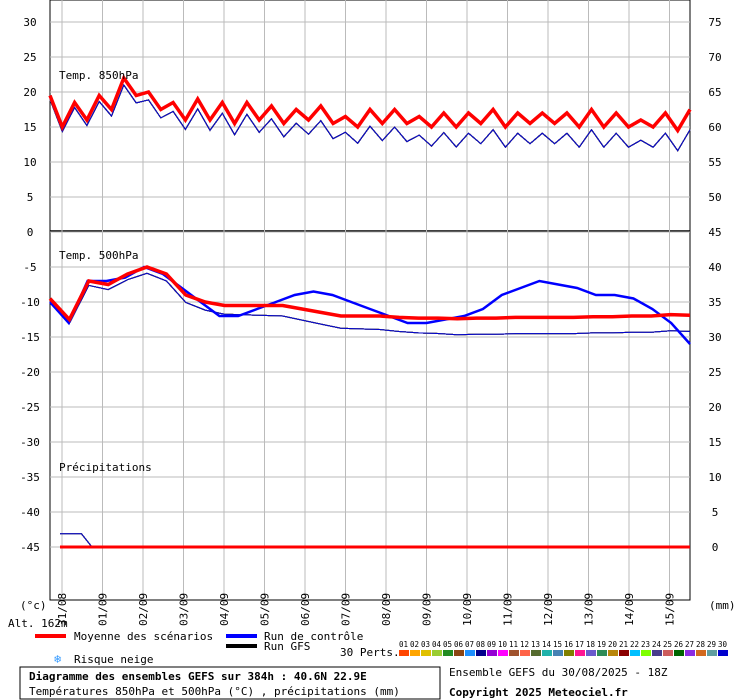 Image resolution: width=740 pixels, height=700 pixels. What do you see at coordinates (558, 672) in the screenshot?
I see `run-info: Ensemble GEFS du 30/08/2025 - 18Z` at bounding box center [558, 672].